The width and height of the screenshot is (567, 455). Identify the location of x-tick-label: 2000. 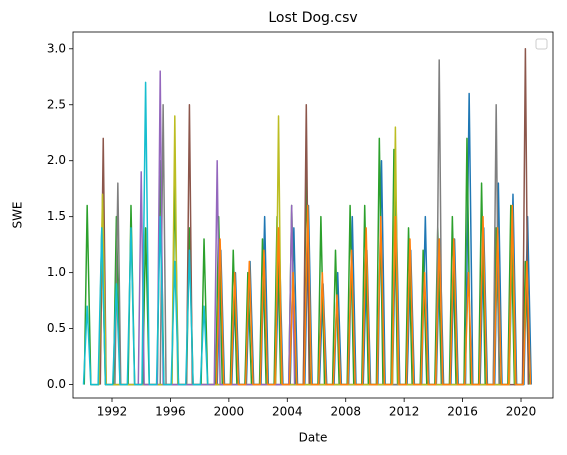
(229, 412).